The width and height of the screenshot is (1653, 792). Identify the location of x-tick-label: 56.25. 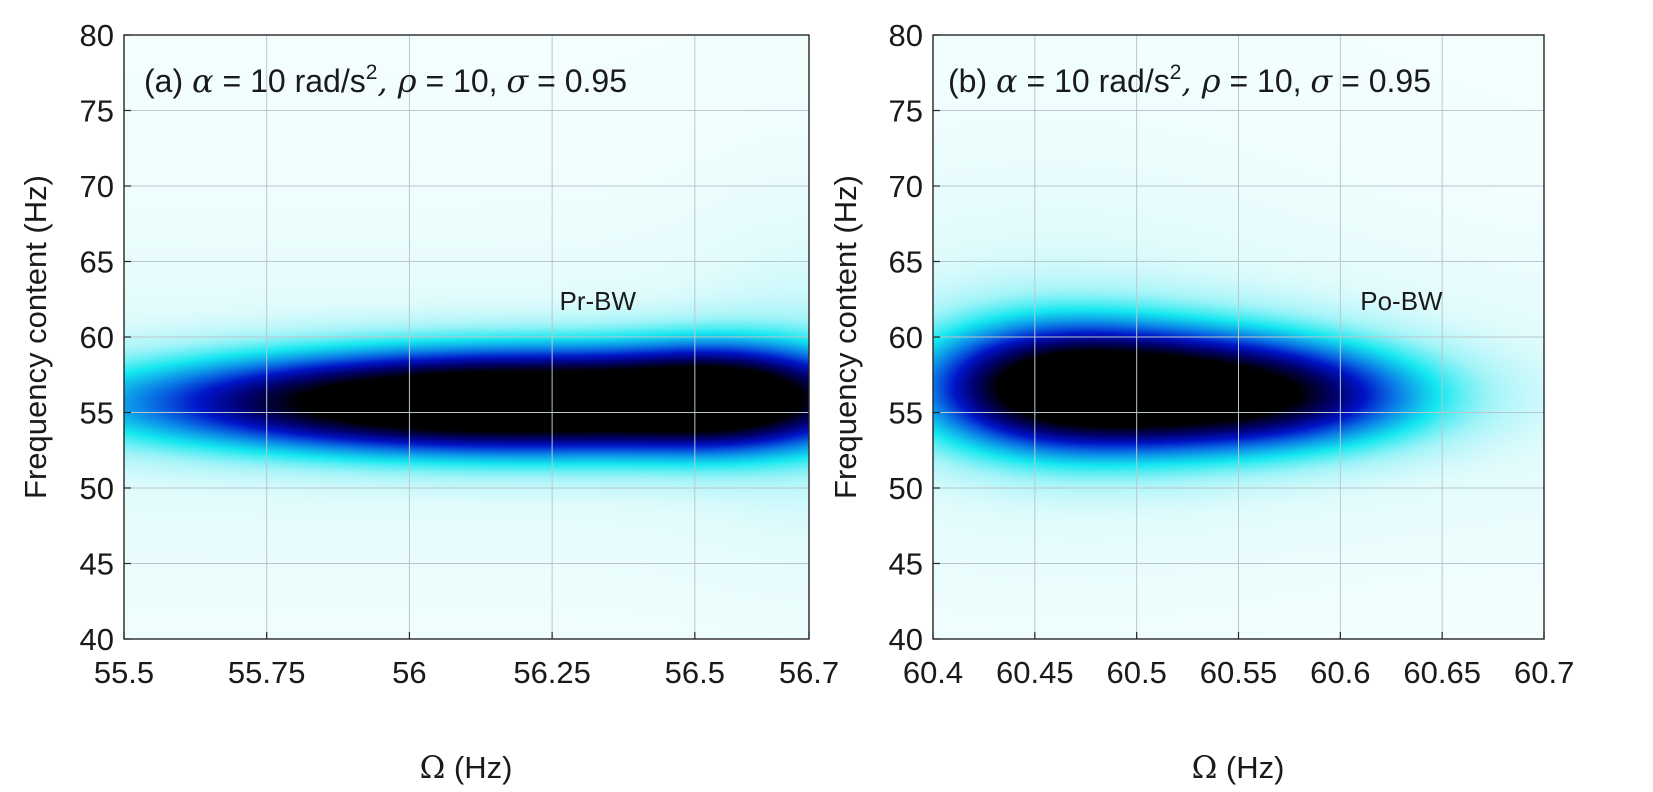
(552, 672).